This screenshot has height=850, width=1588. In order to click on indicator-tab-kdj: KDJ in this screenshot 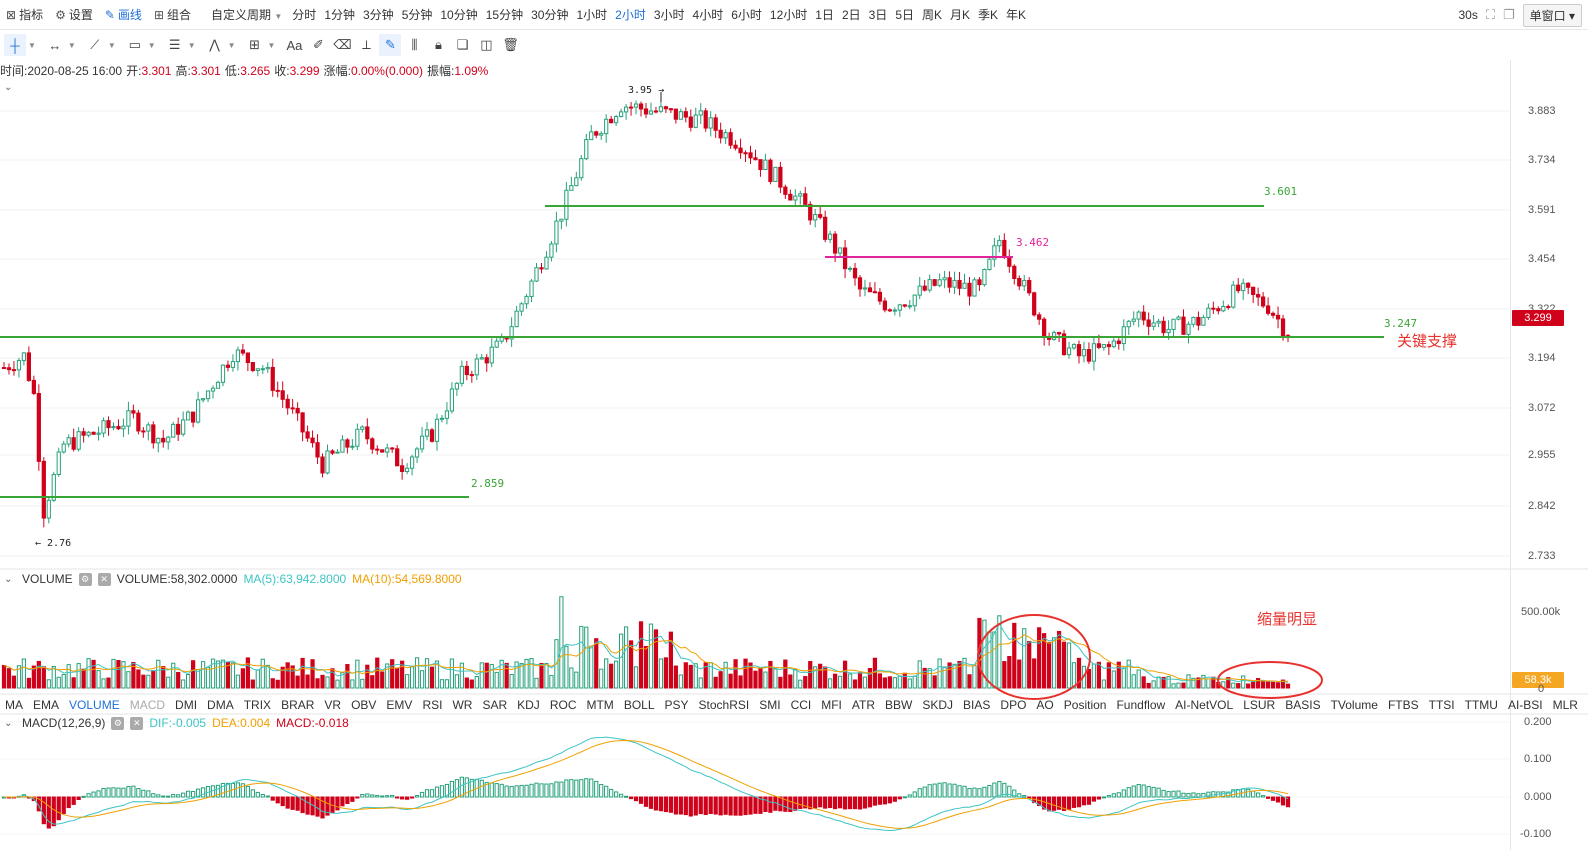, I will do `click(528, 705)`.